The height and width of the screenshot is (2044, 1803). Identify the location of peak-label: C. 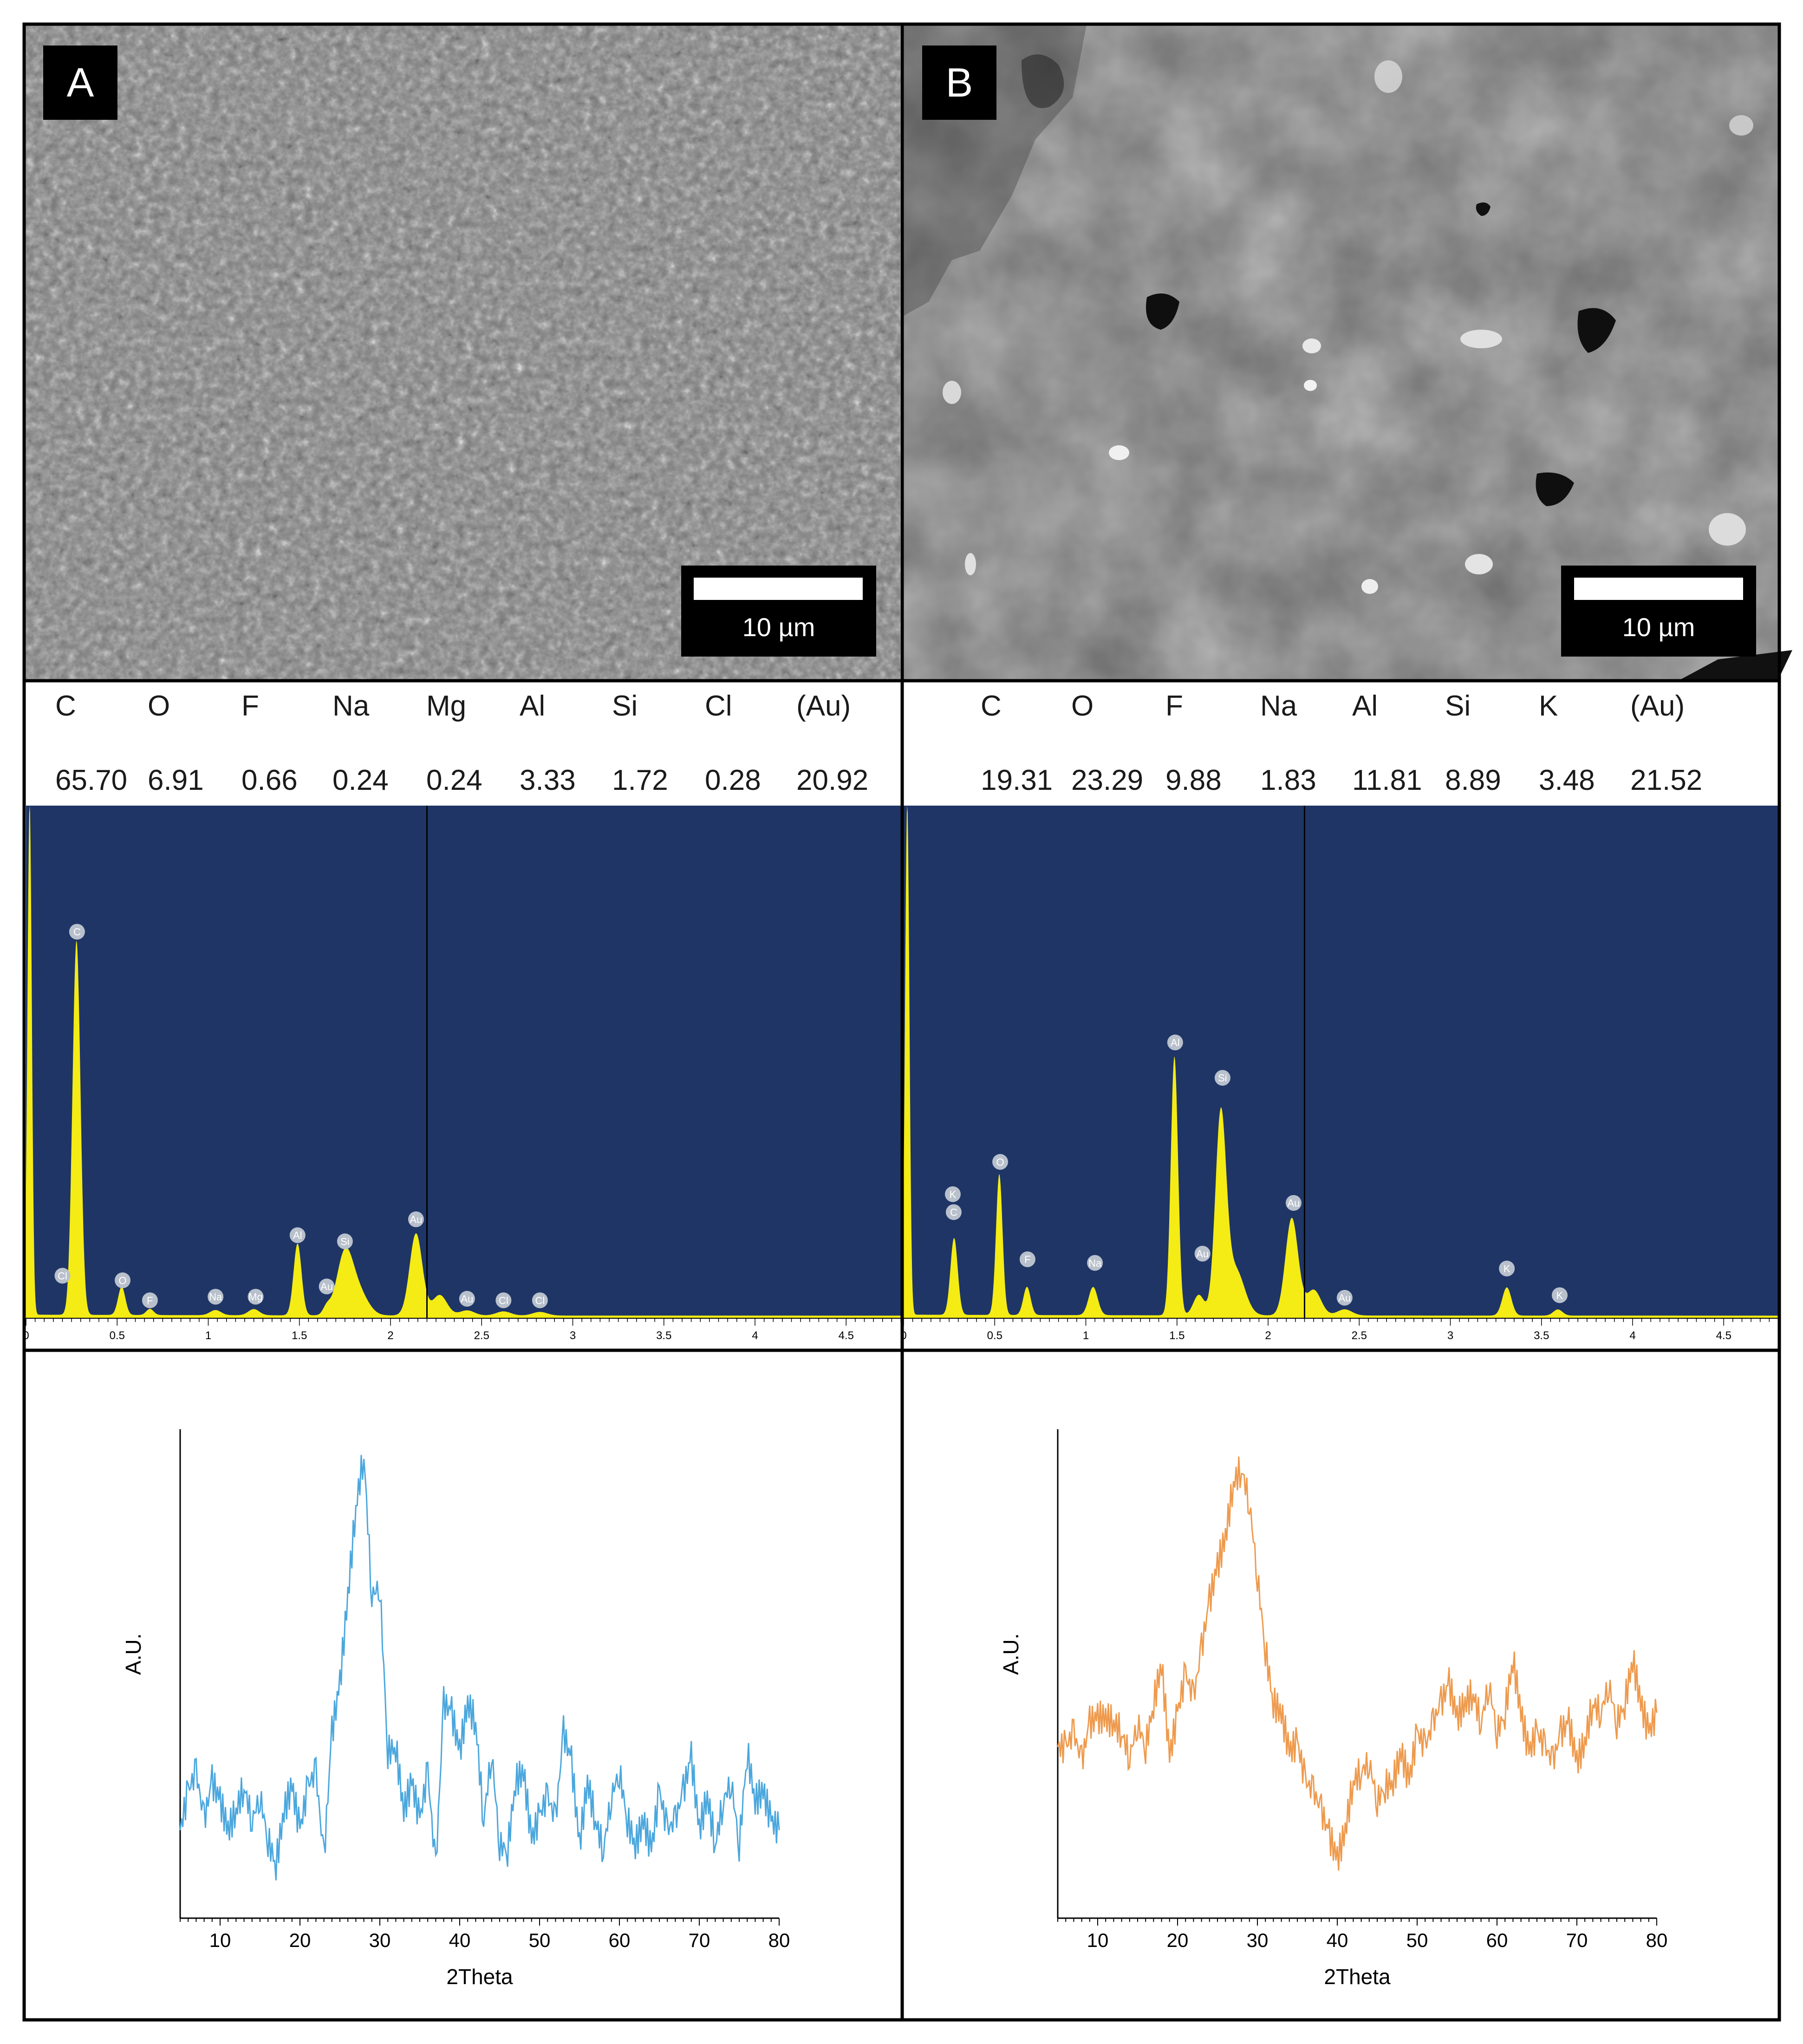
(953, 1212).